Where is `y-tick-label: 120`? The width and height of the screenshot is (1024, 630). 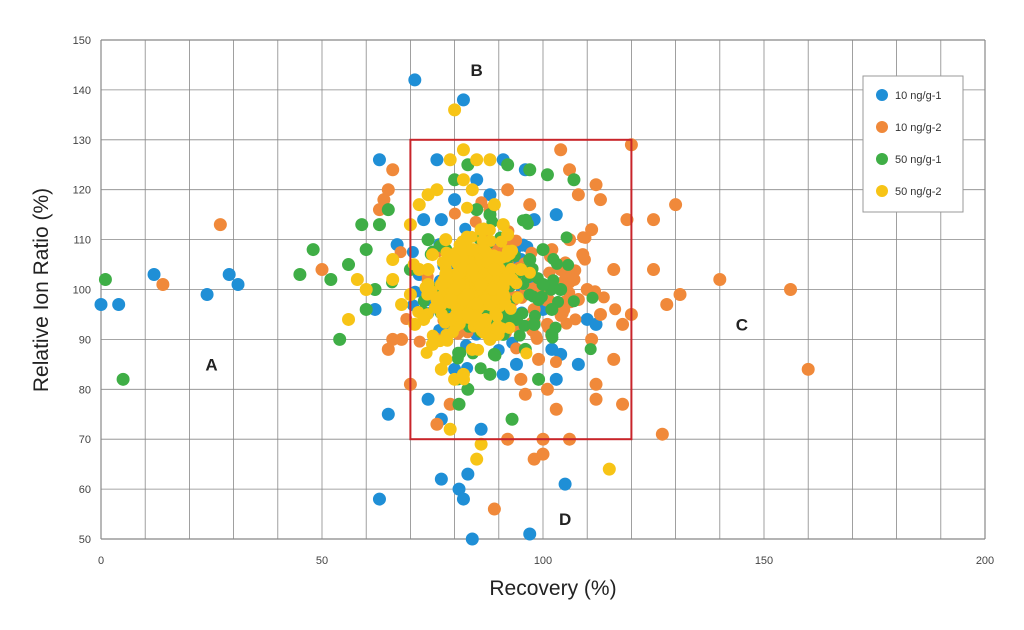 y-tick-label: 120 is located at coordinates (82, 191).